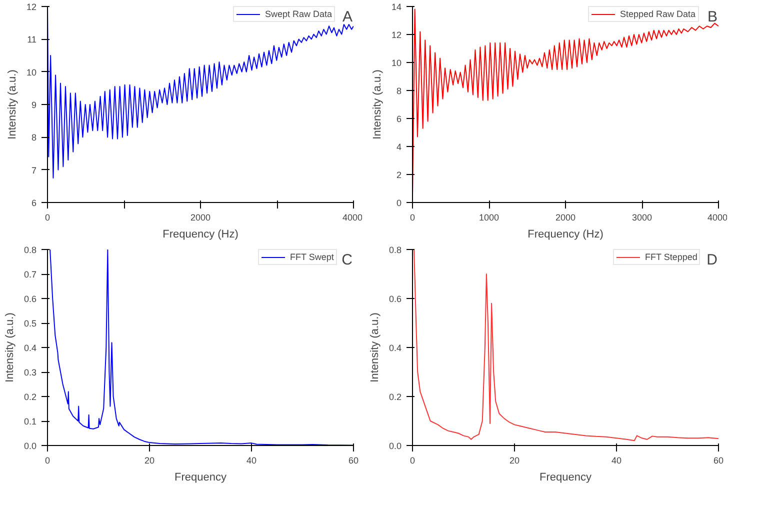  Describe the element at coordinates (671, 257) in the screenshot. I see `legend-label: FFT Stepped` at that location.